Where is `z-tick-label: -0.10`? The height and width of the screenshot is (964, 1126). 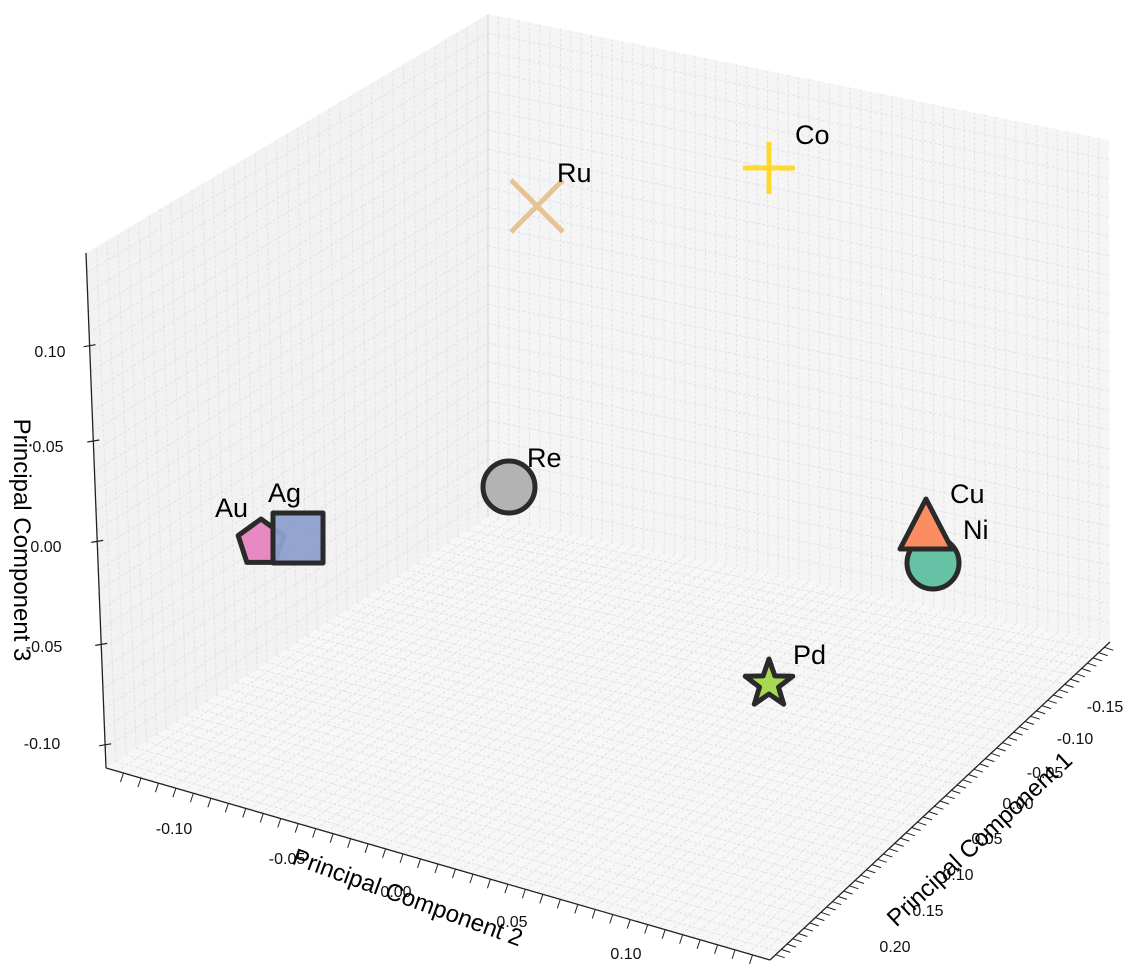 z-tick-label: -0.10 is located at coordinates (42, 744).